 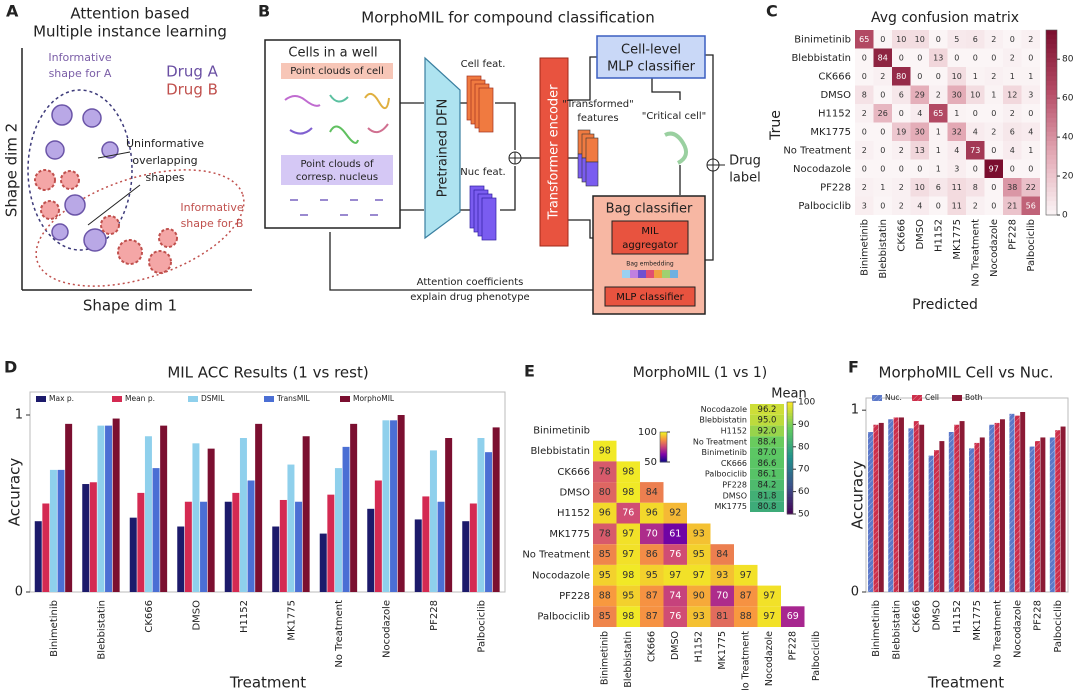 I want to click on cell-label: 90, so click(x=699, y=595).